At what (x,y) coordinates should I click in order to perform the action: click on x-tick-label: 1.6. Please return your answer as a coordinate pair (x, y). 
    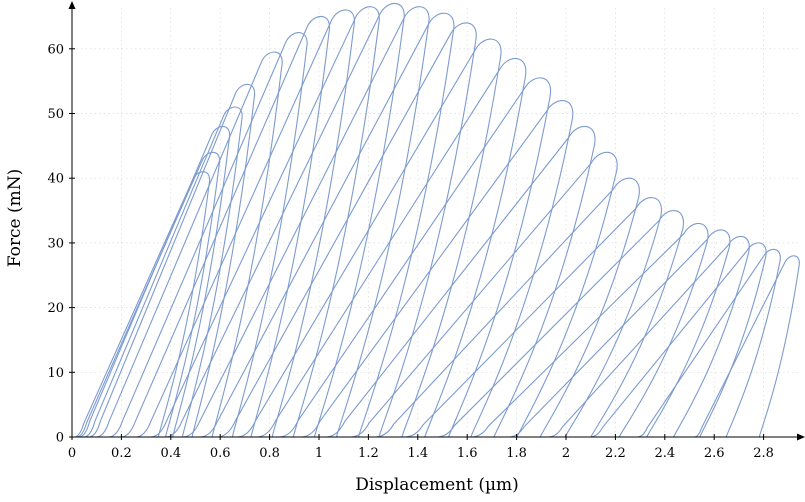
    Looking at the image, I should click on (467, 453).